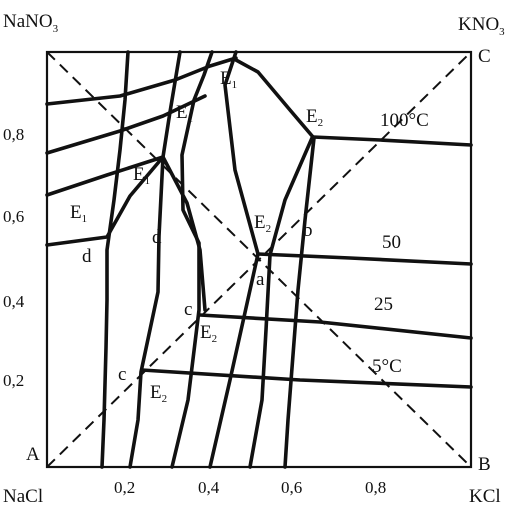  What do you see at coordinates (78, 213) in the screenshot?
I see `point-e1-left: E1` at bounding box center [78, 213].